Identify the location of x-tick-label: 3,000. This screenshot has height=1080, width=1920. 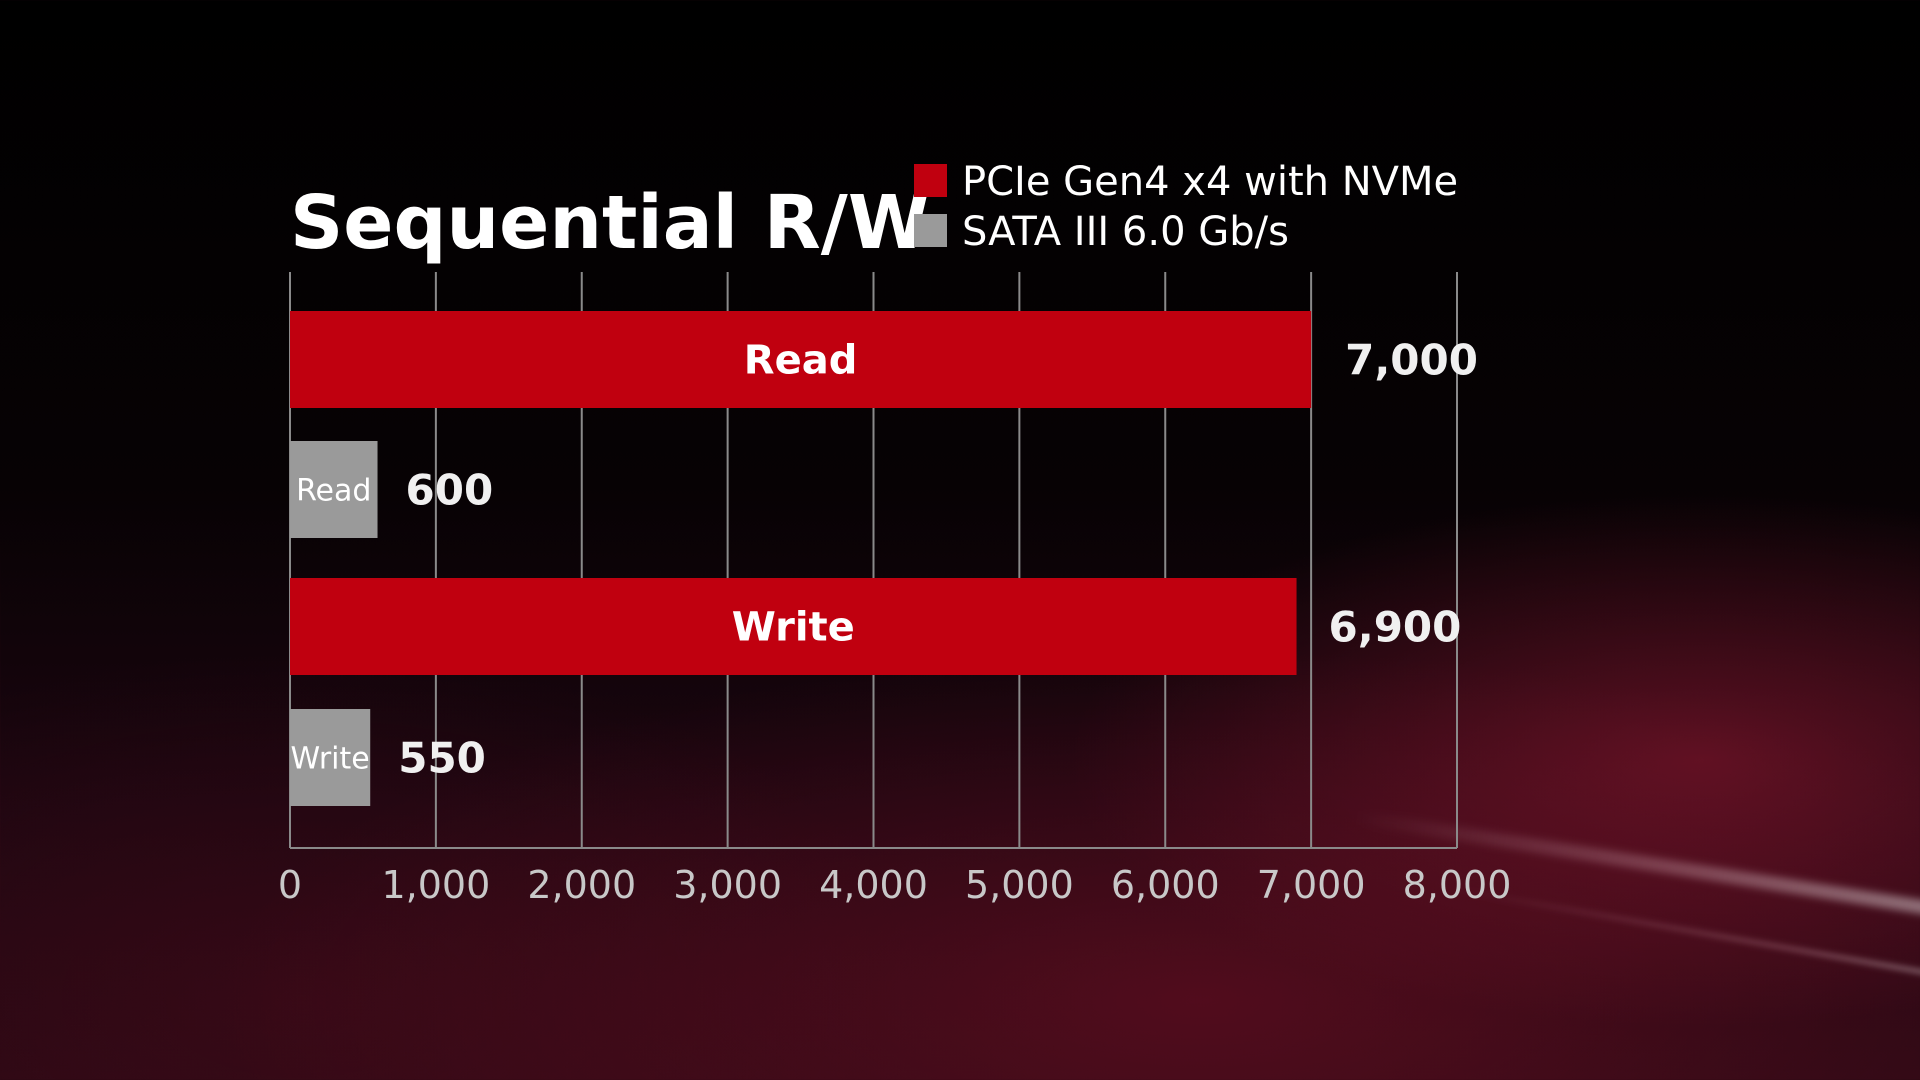
(727, 885).